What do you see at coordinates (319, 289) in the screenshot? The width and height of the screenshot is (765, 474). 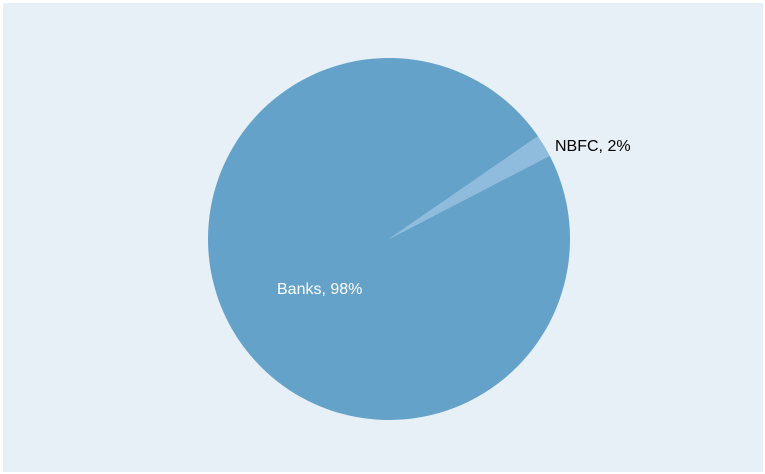 I see `slice-label-banks: Banks, 98%` at bounding box center [319, 289].